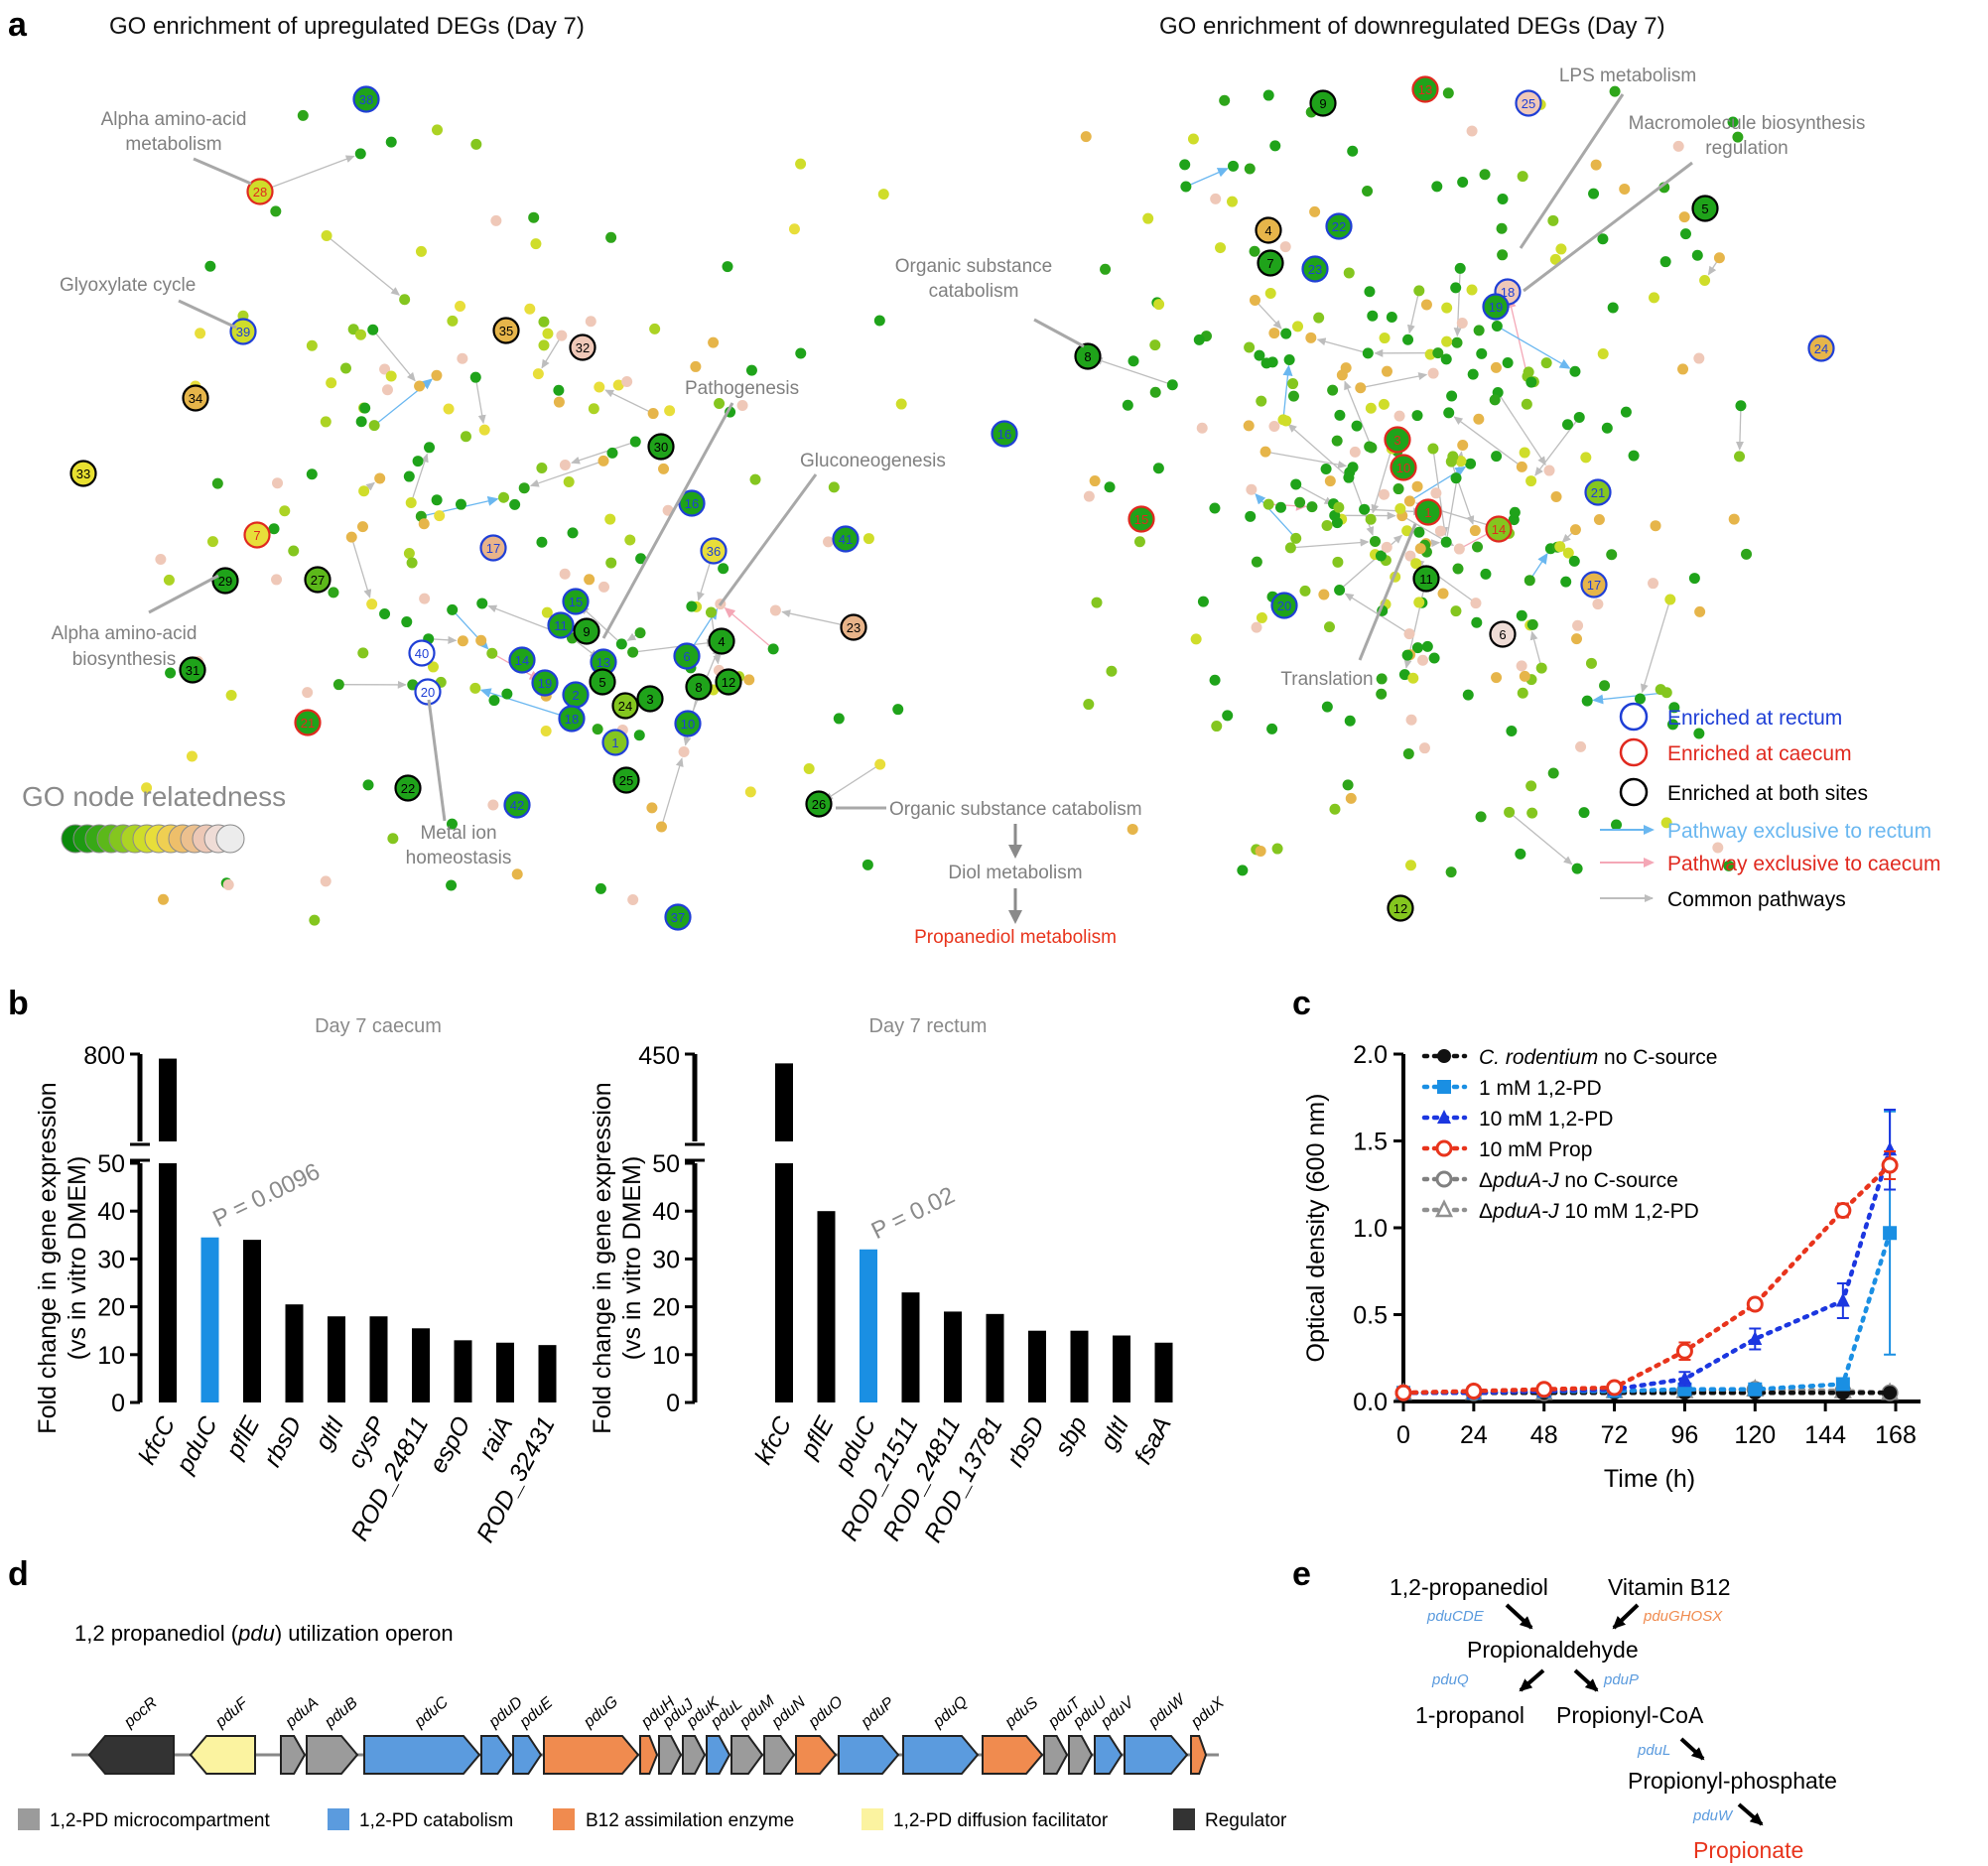  What do you see at coordinates (1013, 1755) in the screenshot?
I see `gene-pduS` at bounding box center [1013, 1755].